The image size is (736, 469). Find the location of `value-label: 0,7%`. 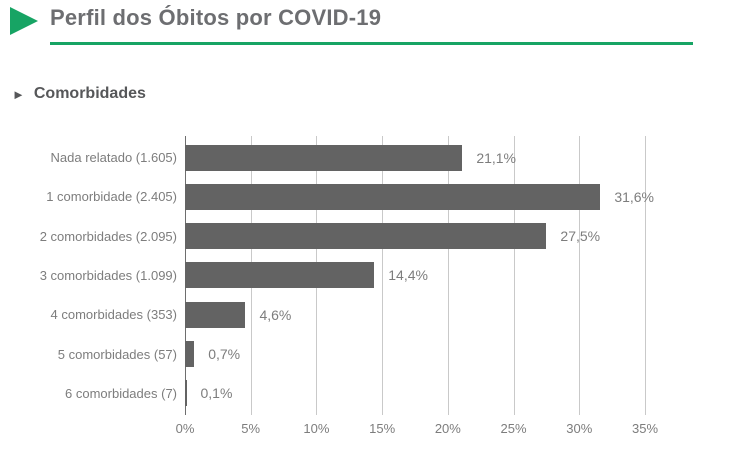

value-label: 0,7% is located at coordinates (224, 354).